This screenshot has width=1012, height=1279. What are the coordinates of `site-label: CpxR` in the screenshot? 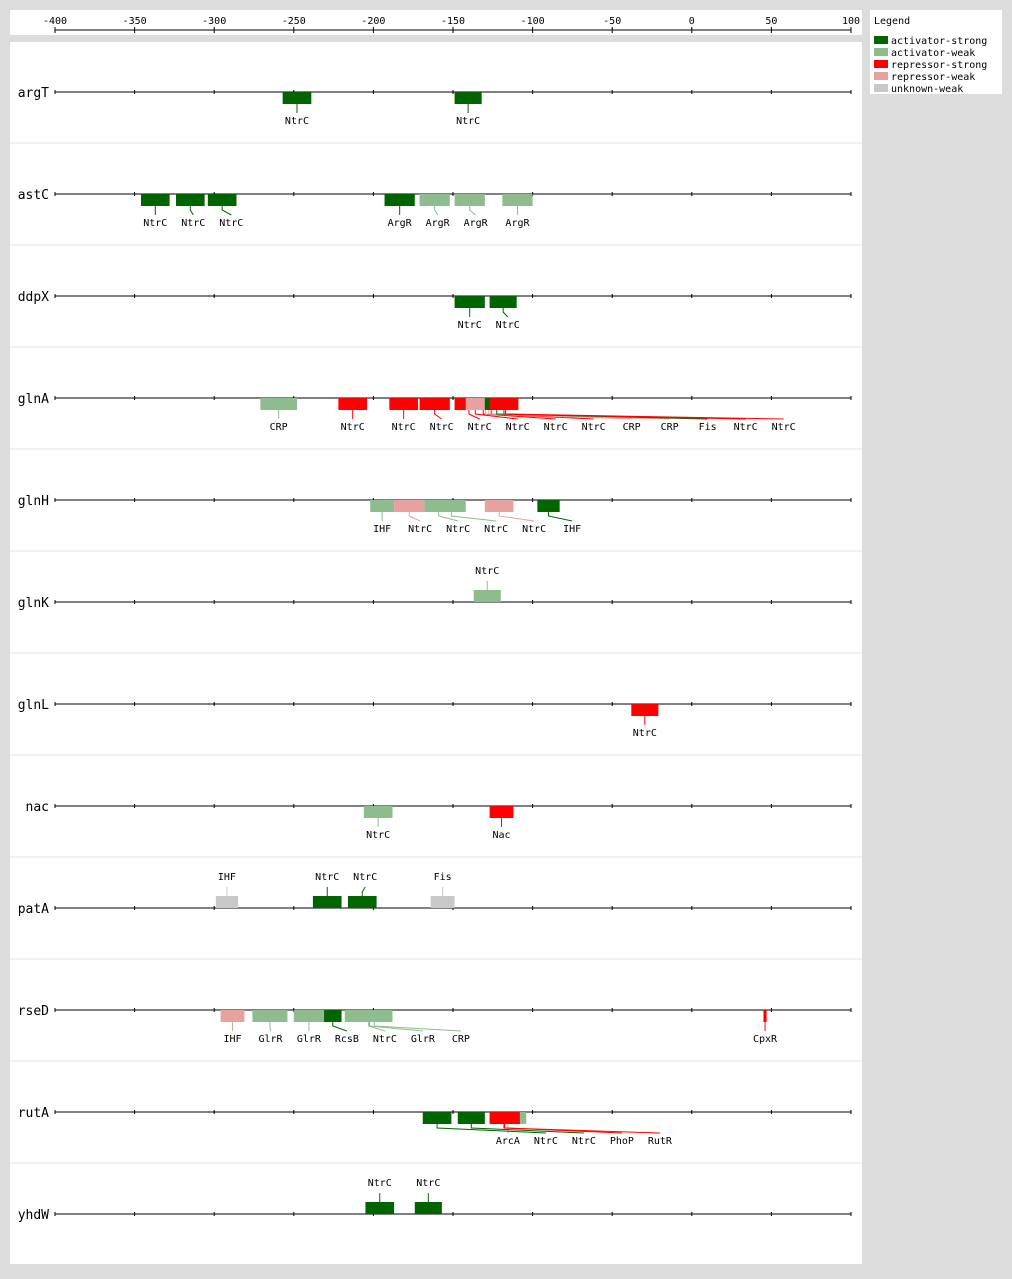 It's located at (765, 1039).